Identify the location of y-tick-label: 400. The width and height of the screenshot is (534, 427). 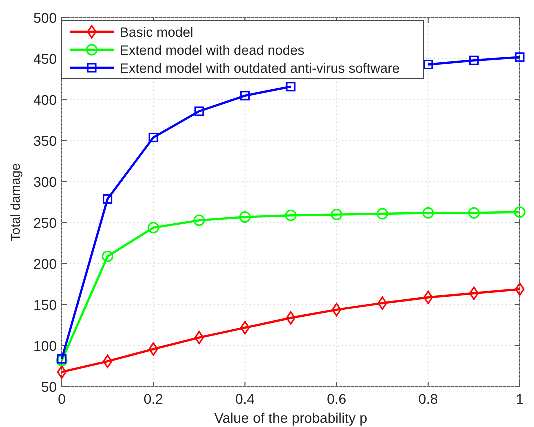
(46, 100).